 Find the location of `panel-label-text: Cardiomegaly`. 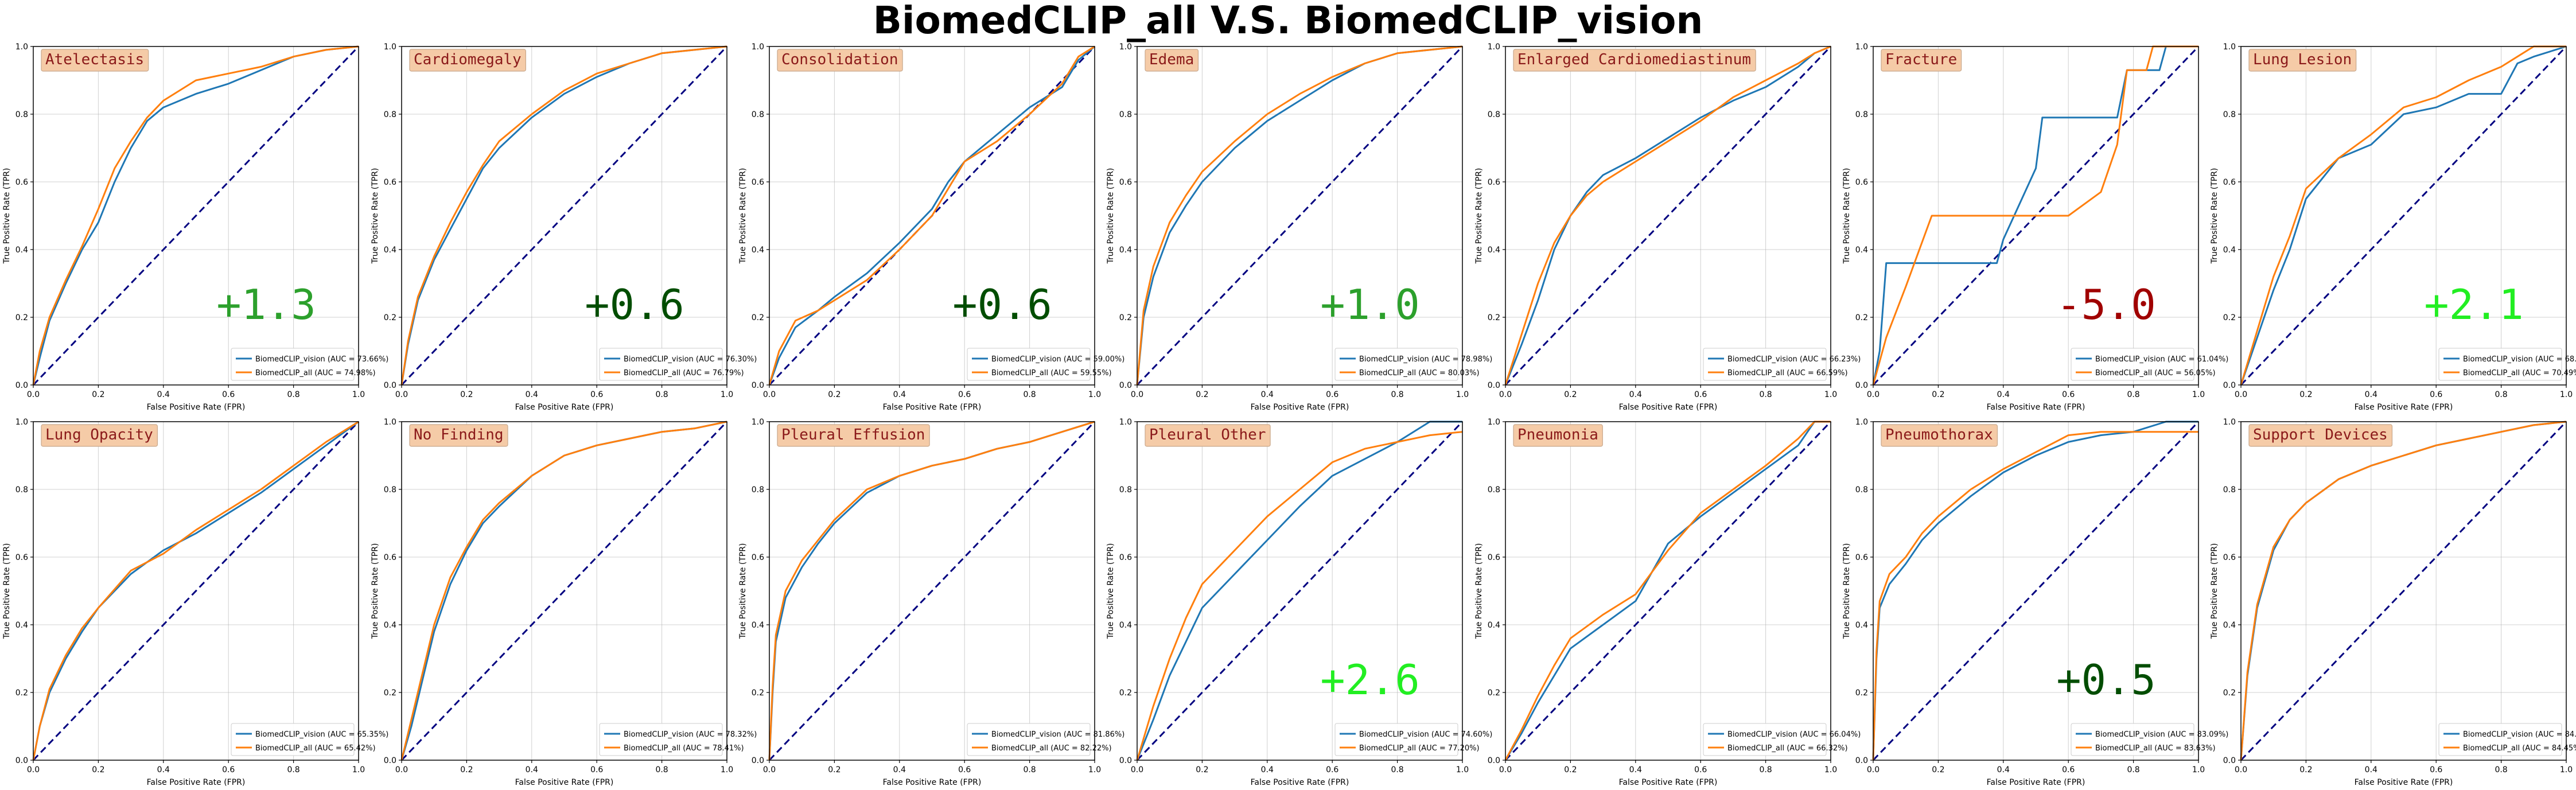

panel-label-text: Cardiomegaly is located at coordinates (468, 59).